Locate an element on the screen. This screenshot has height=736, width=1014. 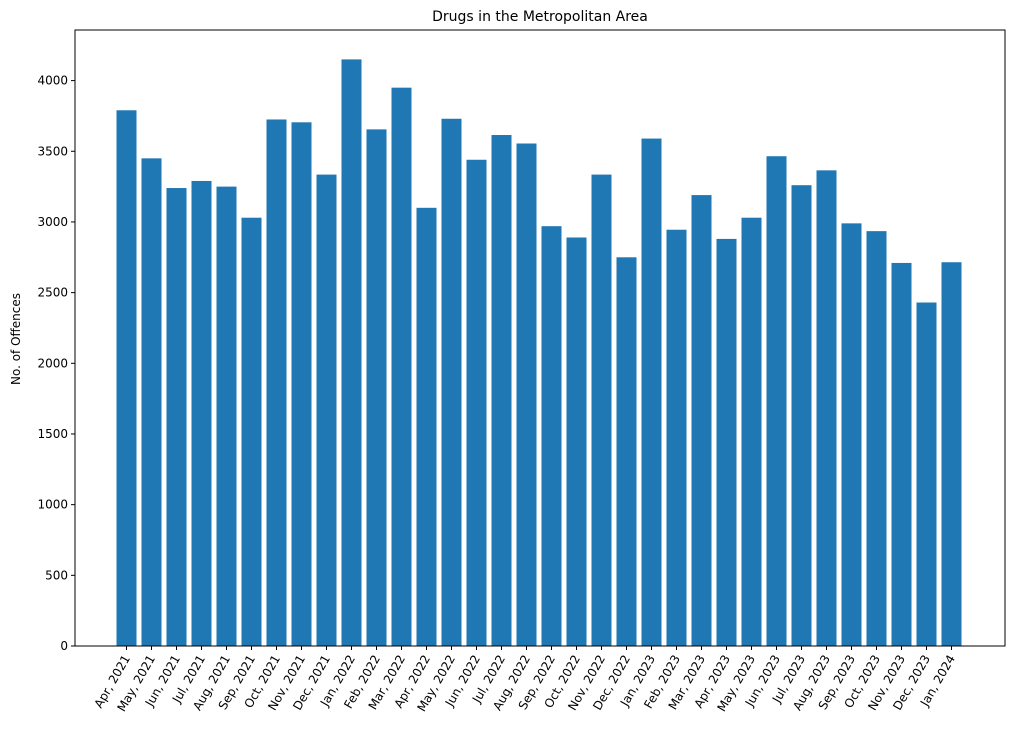
y-tick-label: 3500 is located at coordinates (52, 151).